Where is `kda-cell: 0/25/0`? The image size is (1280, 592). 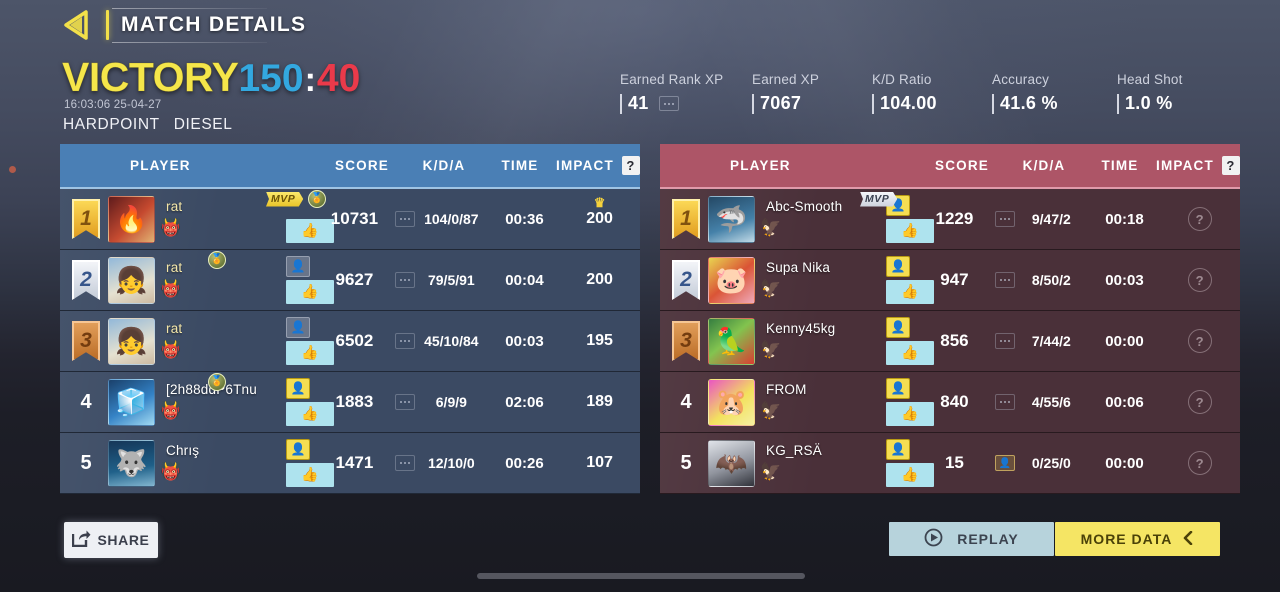
kda-cell: 0/25/0 is located at coordinates (1051, 463).